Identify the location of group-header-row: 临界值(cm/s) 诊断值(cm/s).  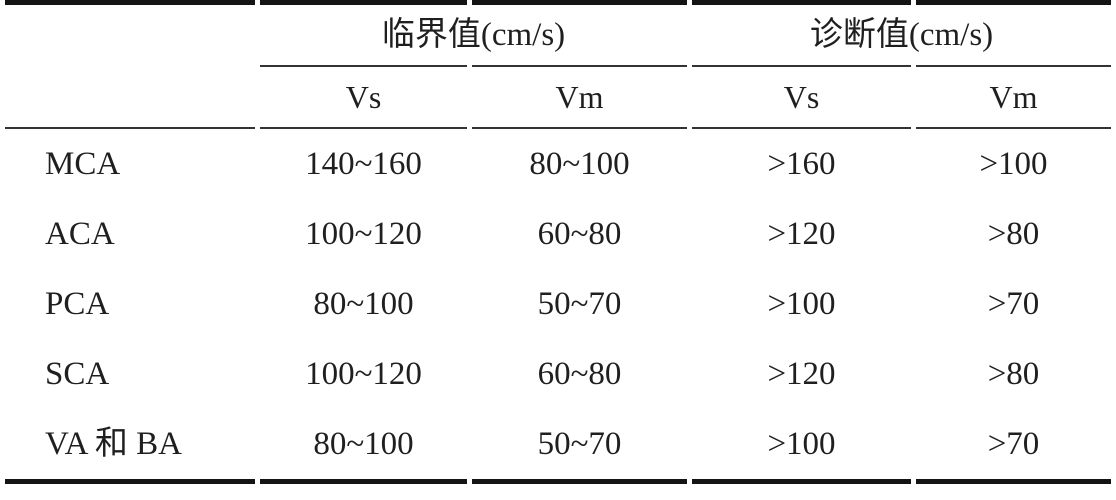
(558, 35).